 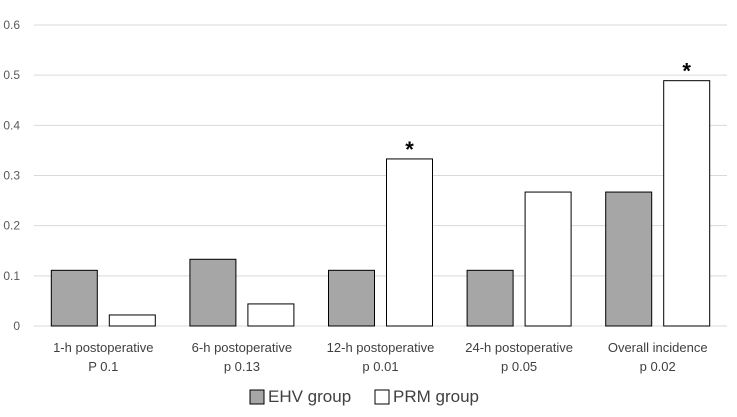 I want to click on x-tick-label: p 0.02, so click(x=658, y=366).